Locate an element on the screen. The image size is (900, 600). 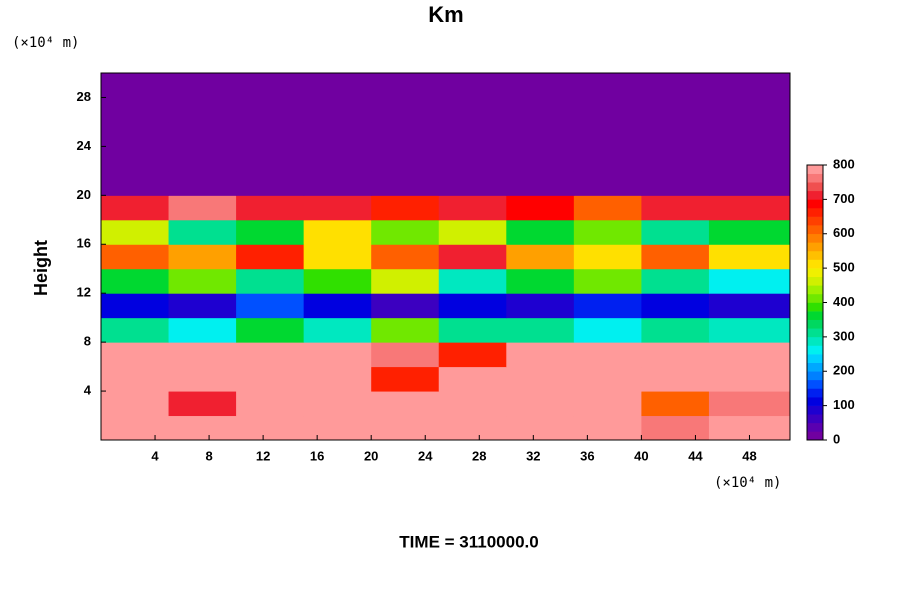
colorbar-tick-label: 0 is located at coordinates (836, 438).